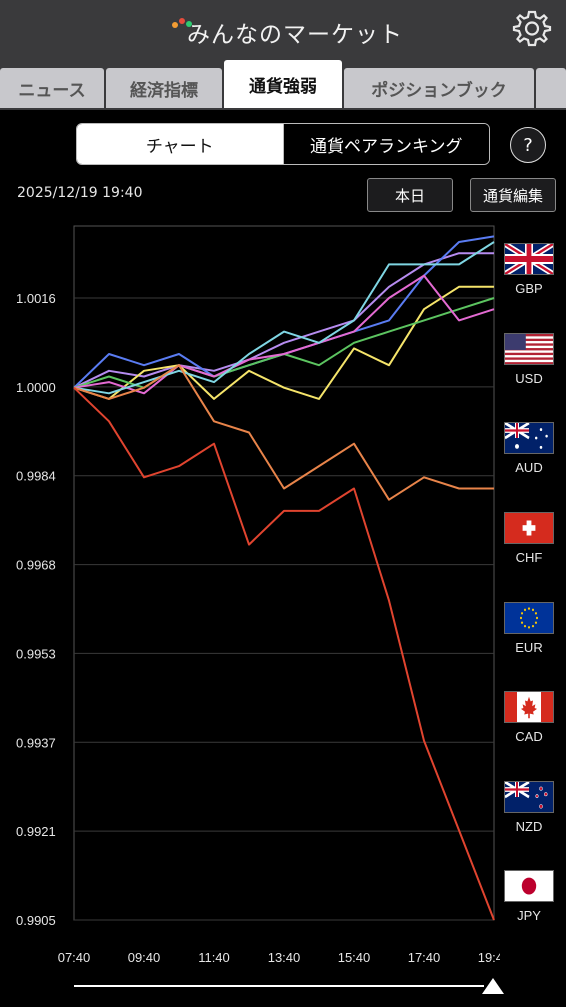 This screenshot has width=566, height=1007. I want to click on edit-currencies-button-label: 通貨編集, so click(512, 195).